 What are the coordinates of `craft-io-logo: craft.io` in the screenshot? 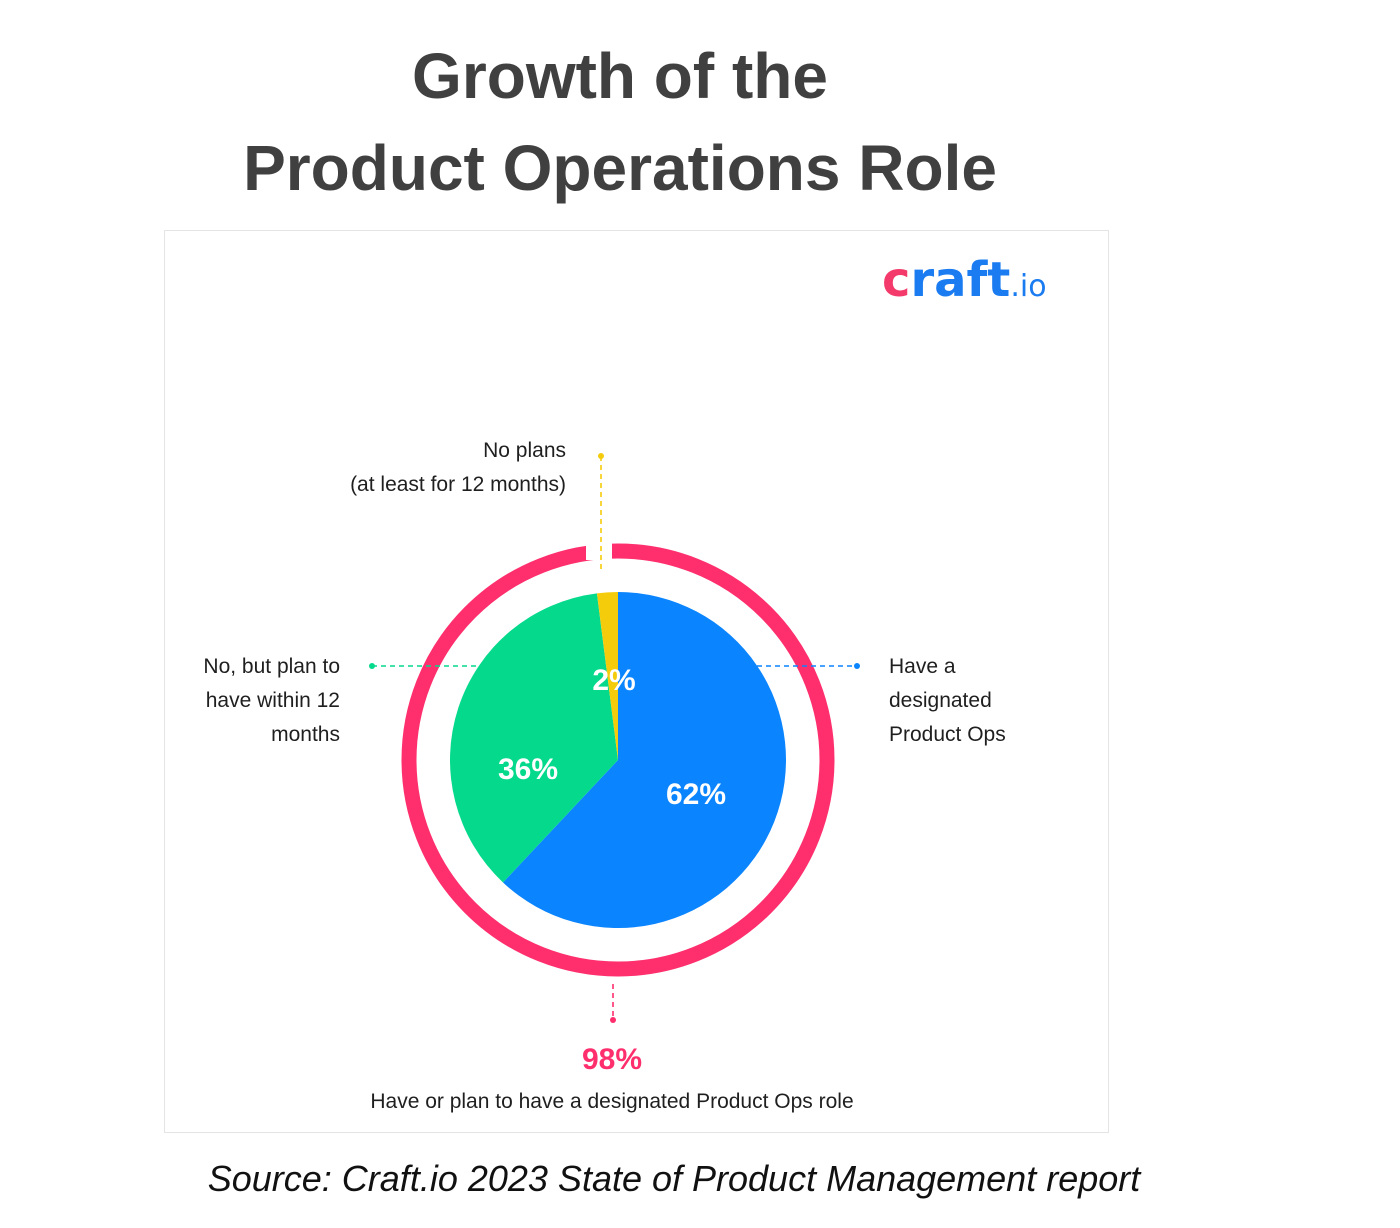 It's located at (964, 283).